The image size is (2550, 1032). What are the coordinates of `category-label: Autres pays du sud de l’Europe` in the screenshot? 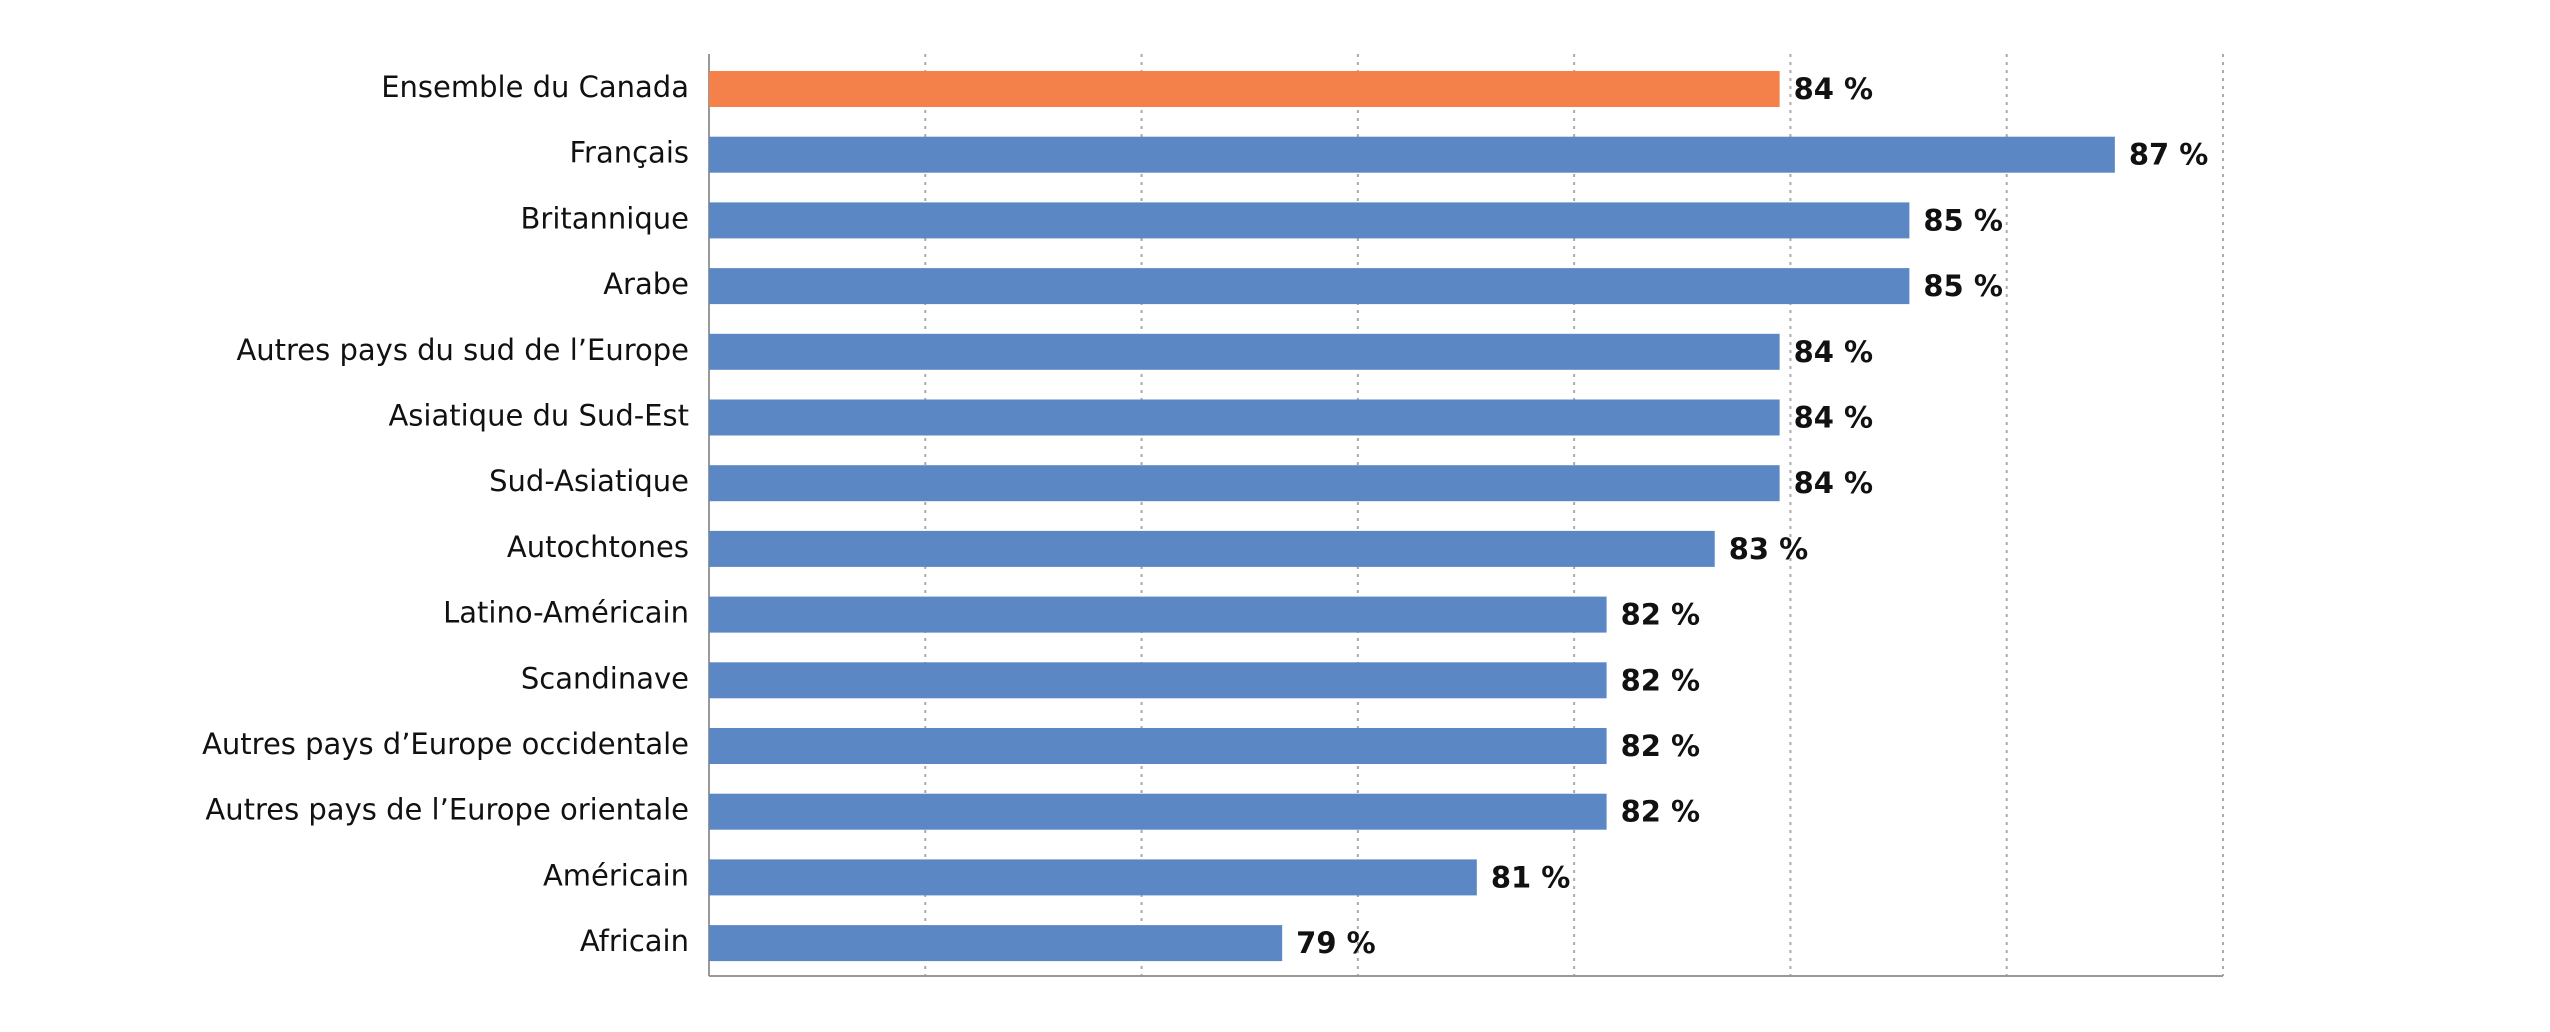 It's located at (462, 350).